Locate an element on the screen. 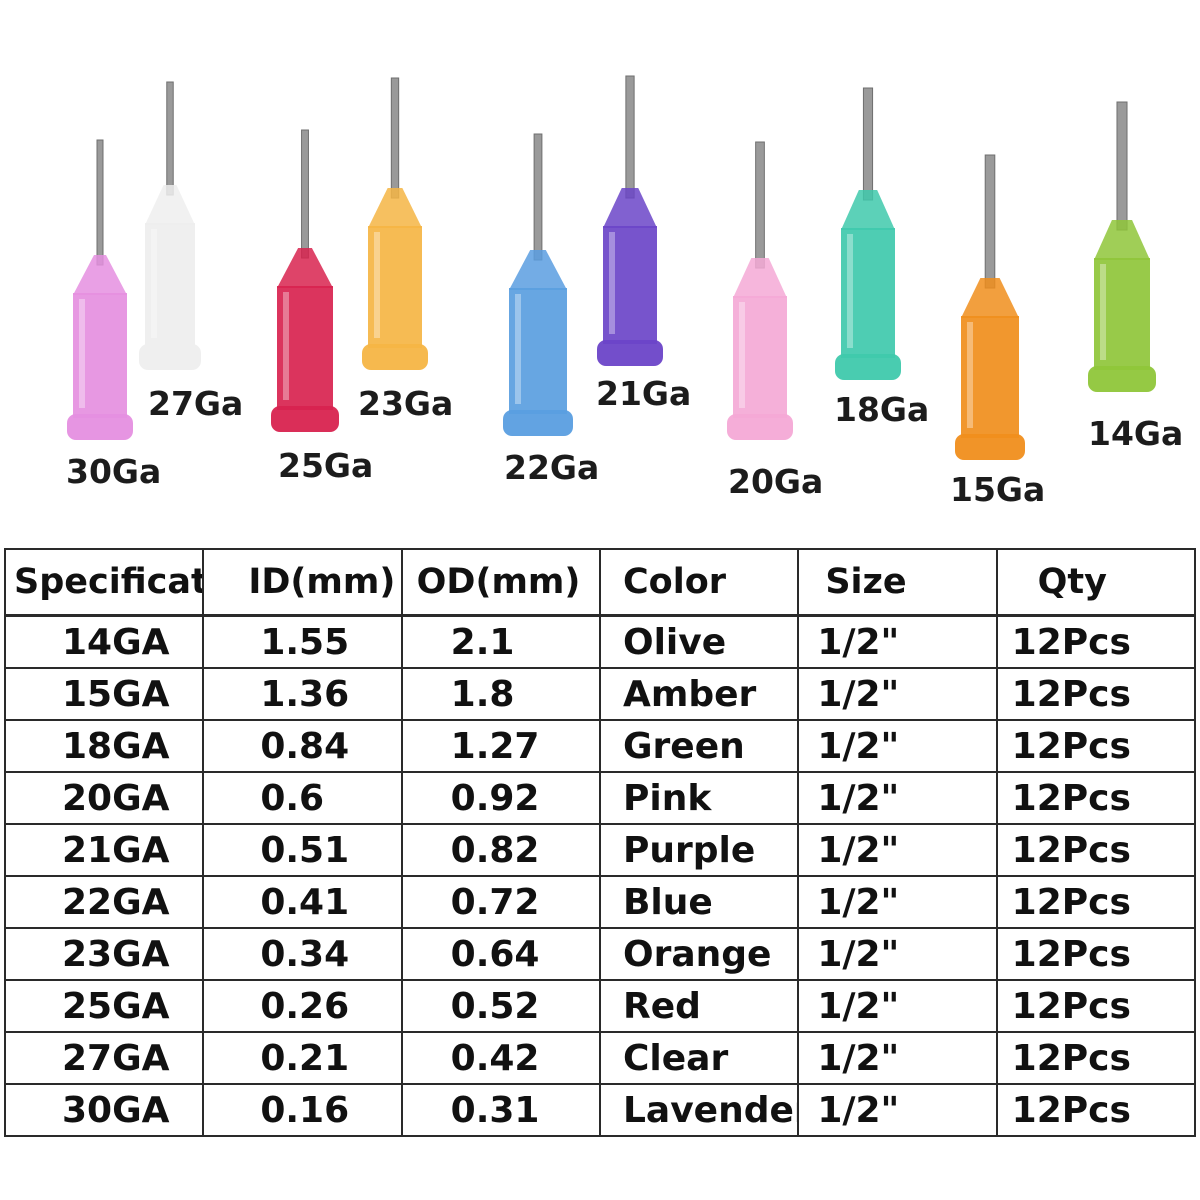  needle-21ga-highlight is located at coordinates (612, 283).